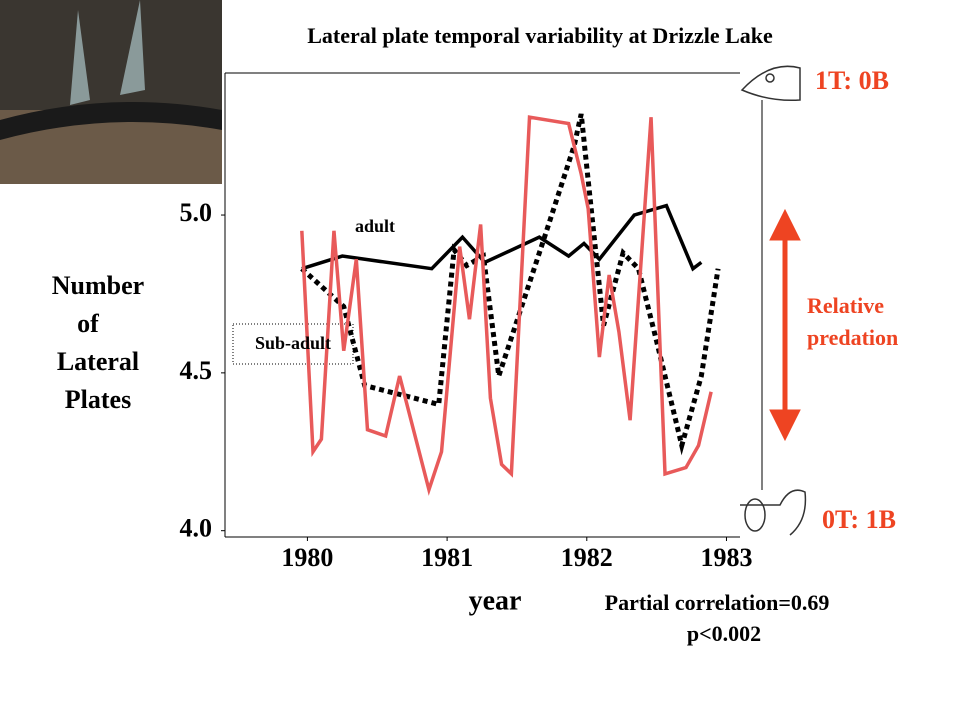  Describe the element at coordinates (587, 557) in the screenshot. I see `x-tick-label: 1982` at that location.